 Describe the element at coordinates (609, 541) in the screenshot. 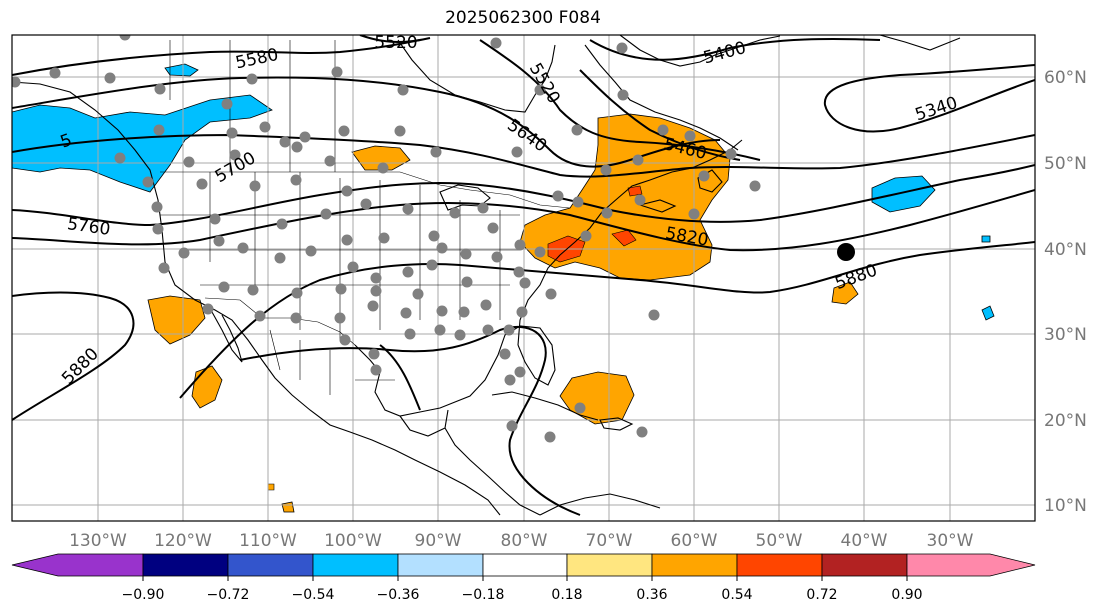

I see `longitude-label: 70°W` at that location.